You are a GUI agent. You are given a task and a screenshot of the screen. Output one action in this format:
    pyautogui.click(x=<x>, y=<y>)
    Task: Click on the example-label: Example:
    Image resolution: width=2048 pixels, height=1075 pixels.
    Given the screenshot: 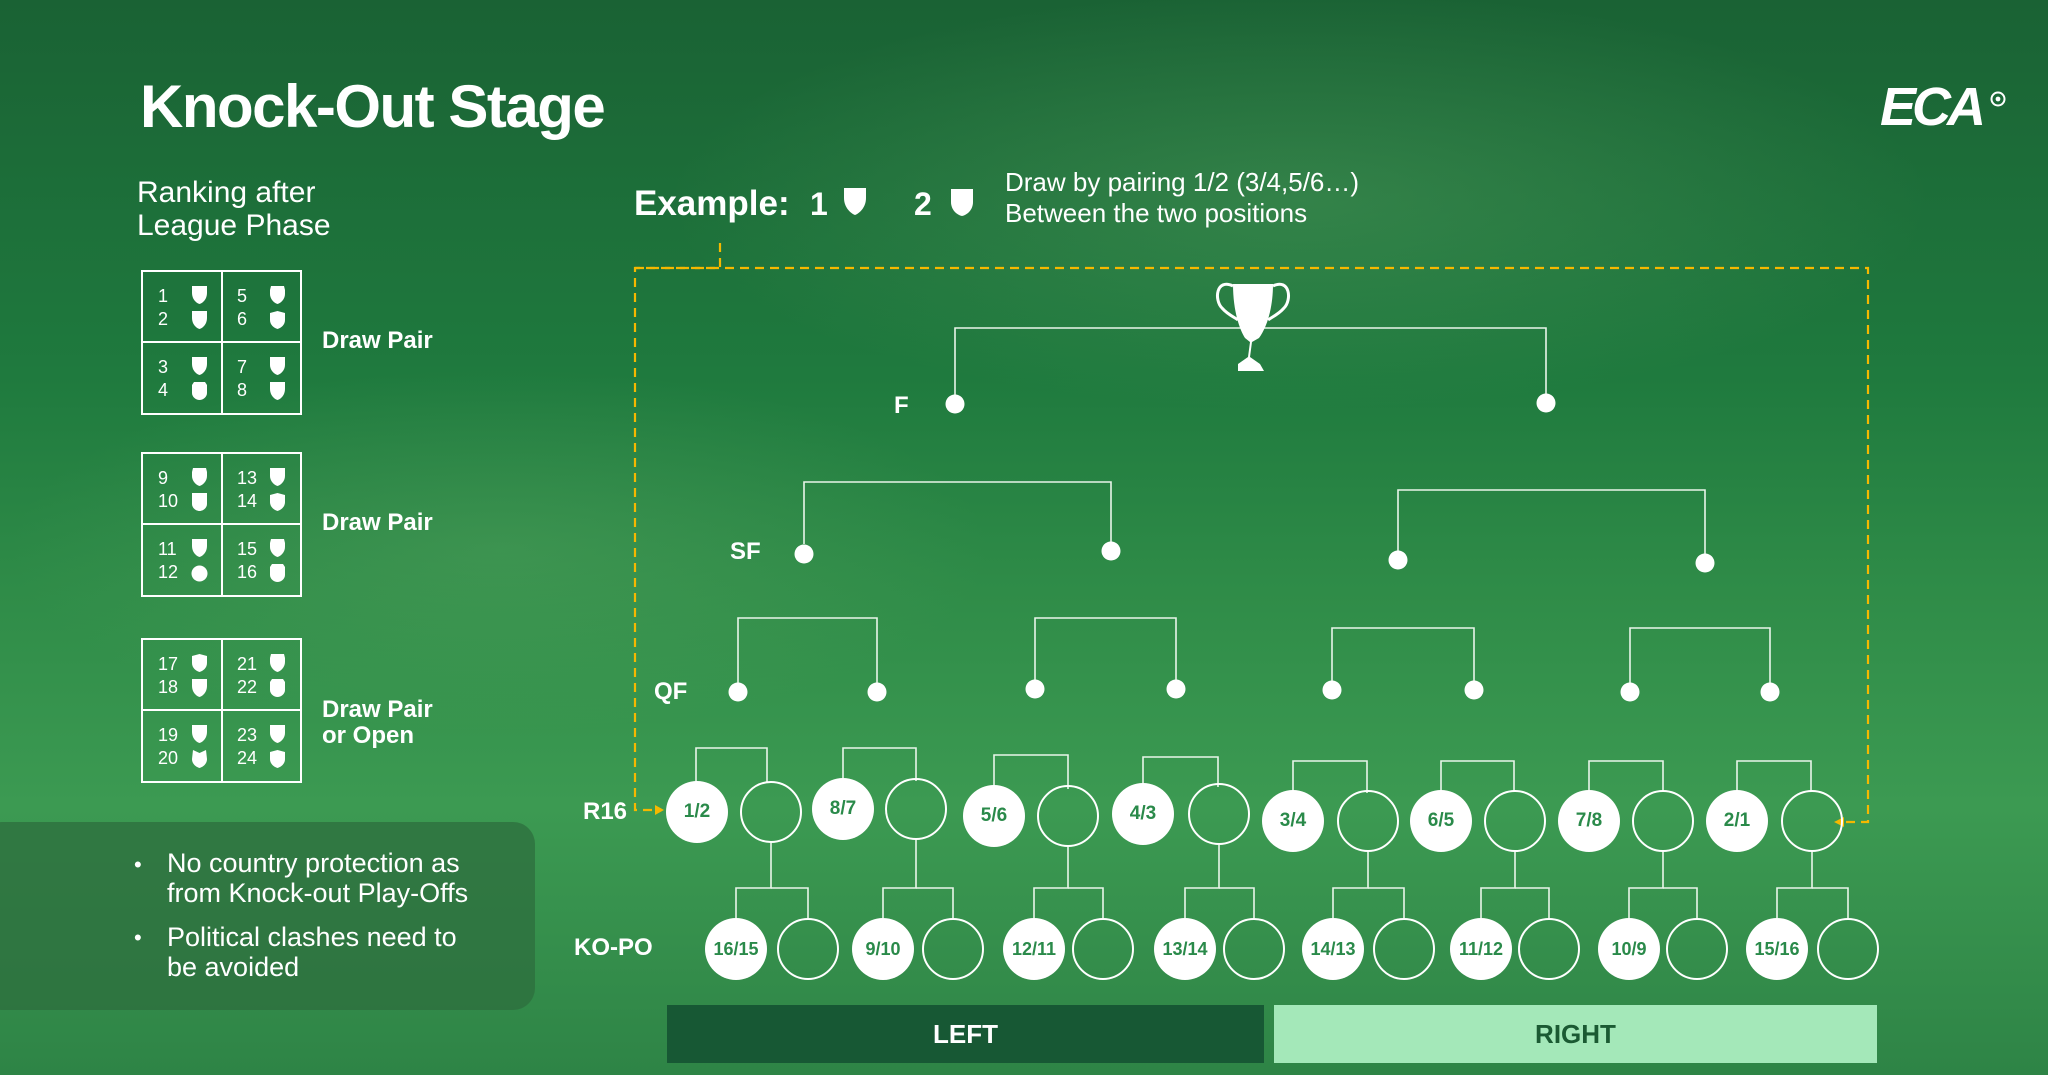 What is the action you would take?
    pyautogui.click(x=712, y=203)
    